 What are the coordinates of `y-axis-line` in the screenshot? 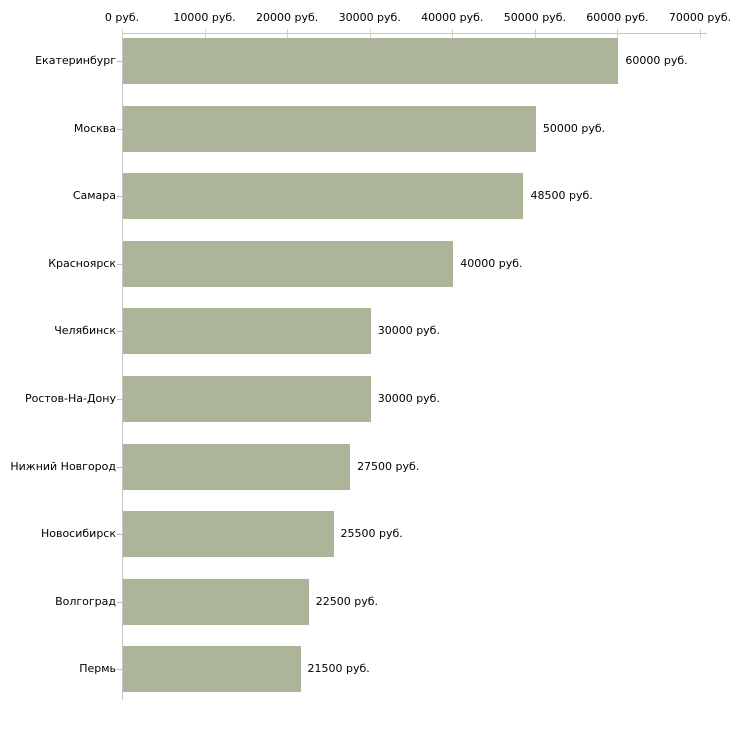 It's located at (122, 366).